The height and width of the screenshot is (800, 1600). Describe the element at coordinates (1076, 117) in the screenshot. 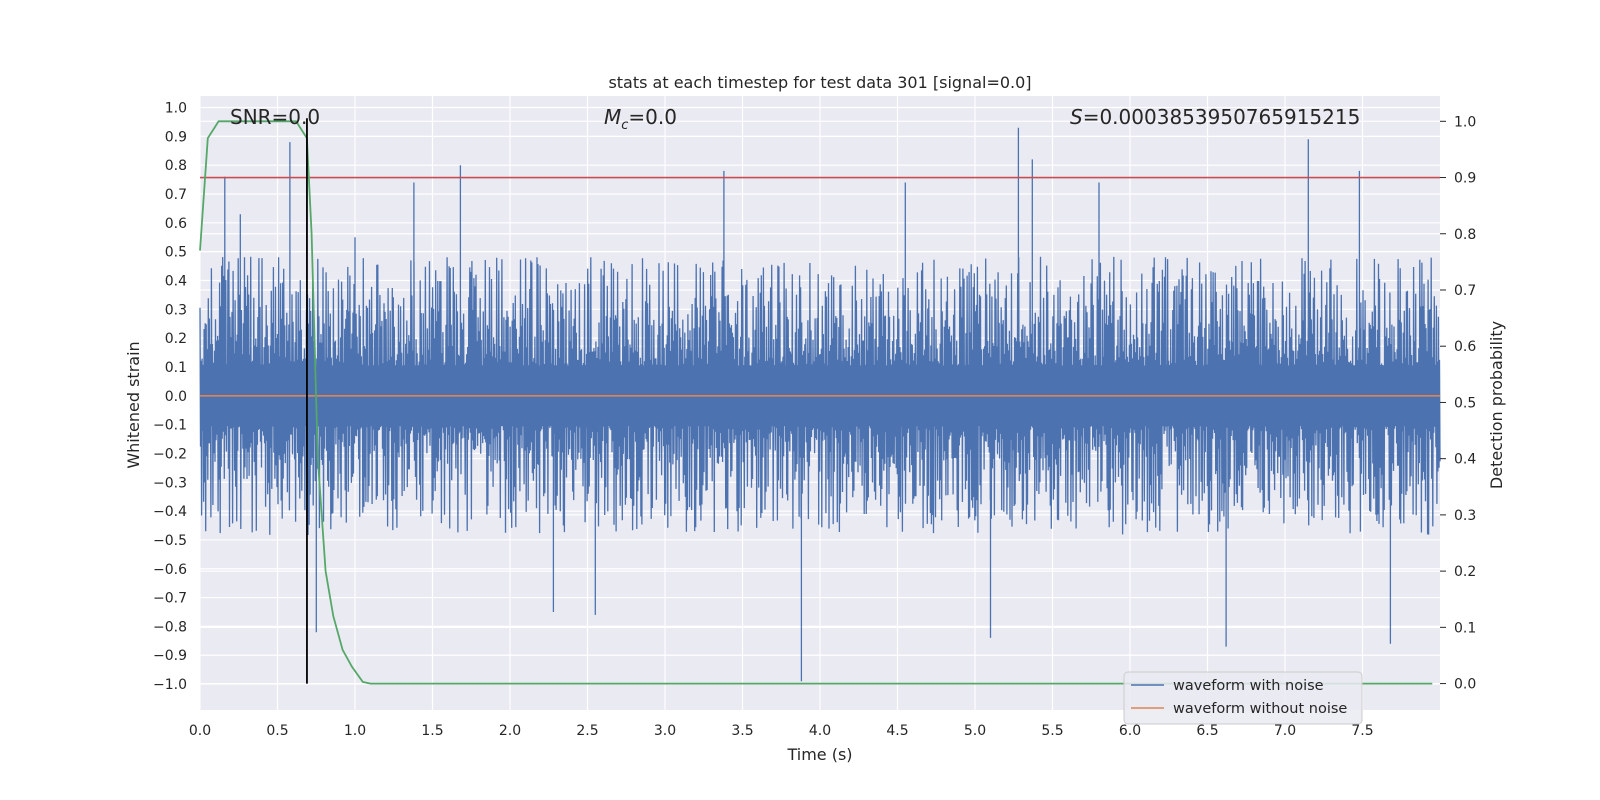

I see `s-symbol: S` at that location.